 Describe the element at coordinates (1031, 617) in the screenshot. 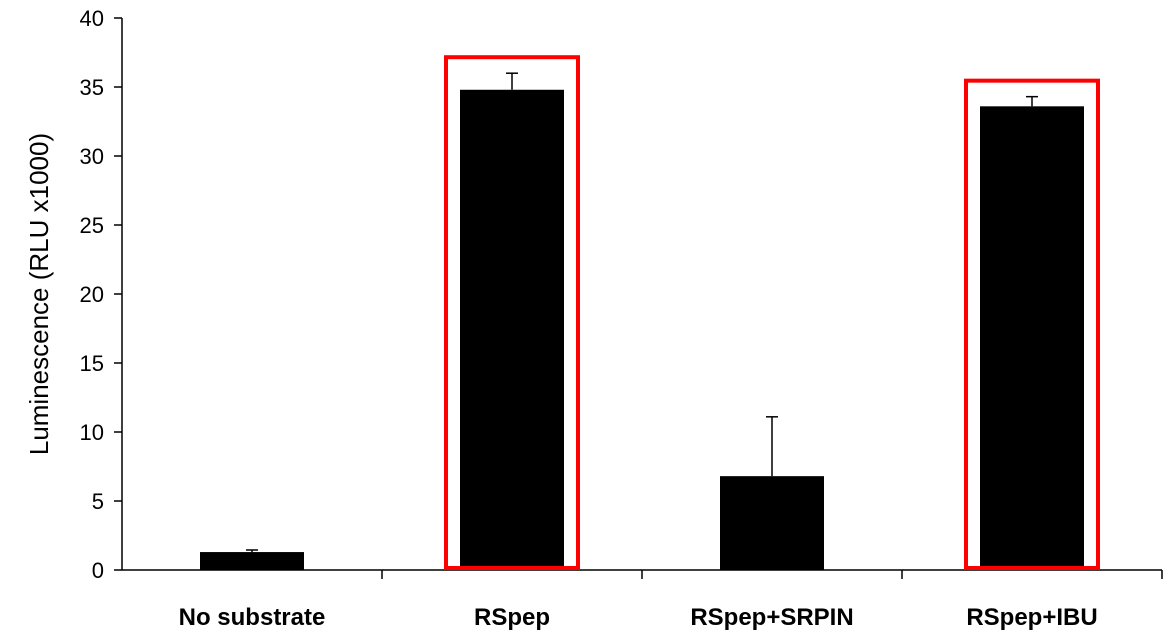

I see `x-category-label: RSpep+IBU` at that location.